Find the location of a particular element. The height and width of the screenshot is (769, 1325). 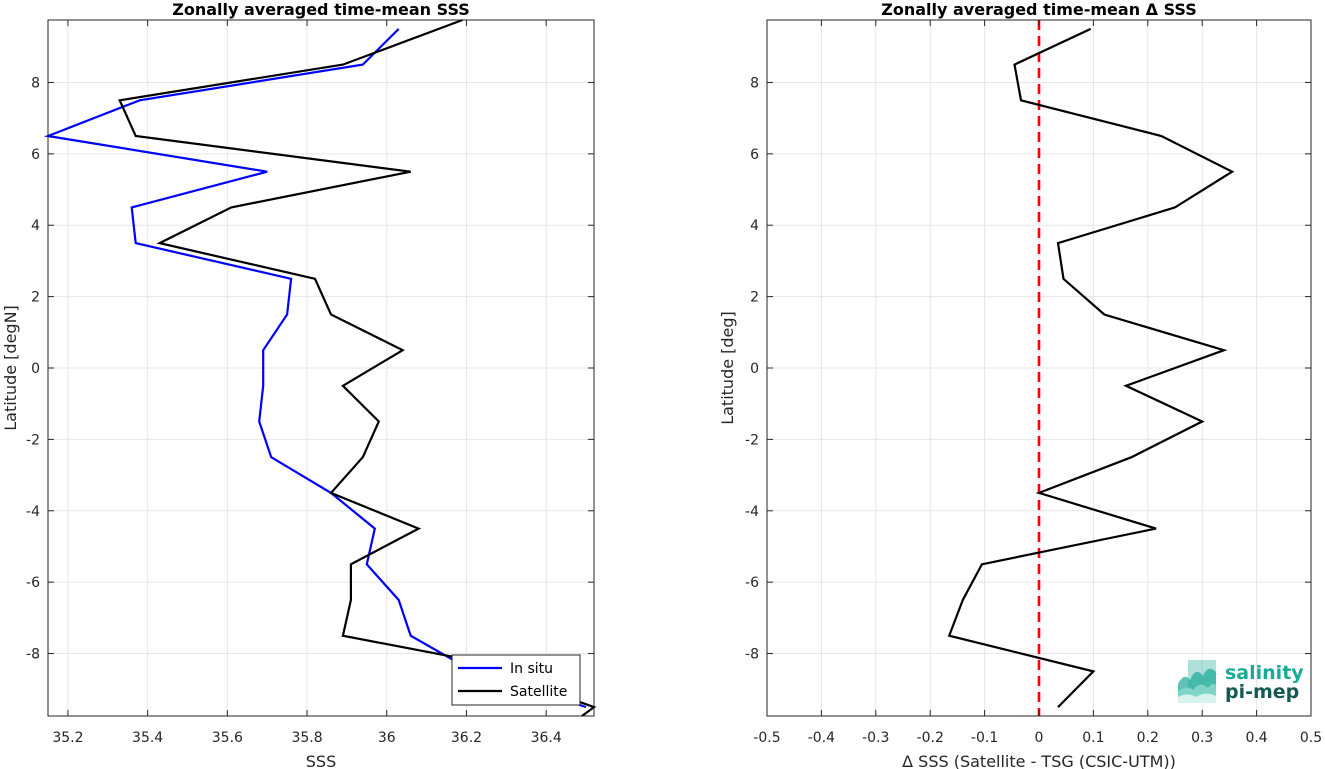

delta-chart-title: Zonally averaged time-mean Δ SSS is located at coordinates (1039, 9).